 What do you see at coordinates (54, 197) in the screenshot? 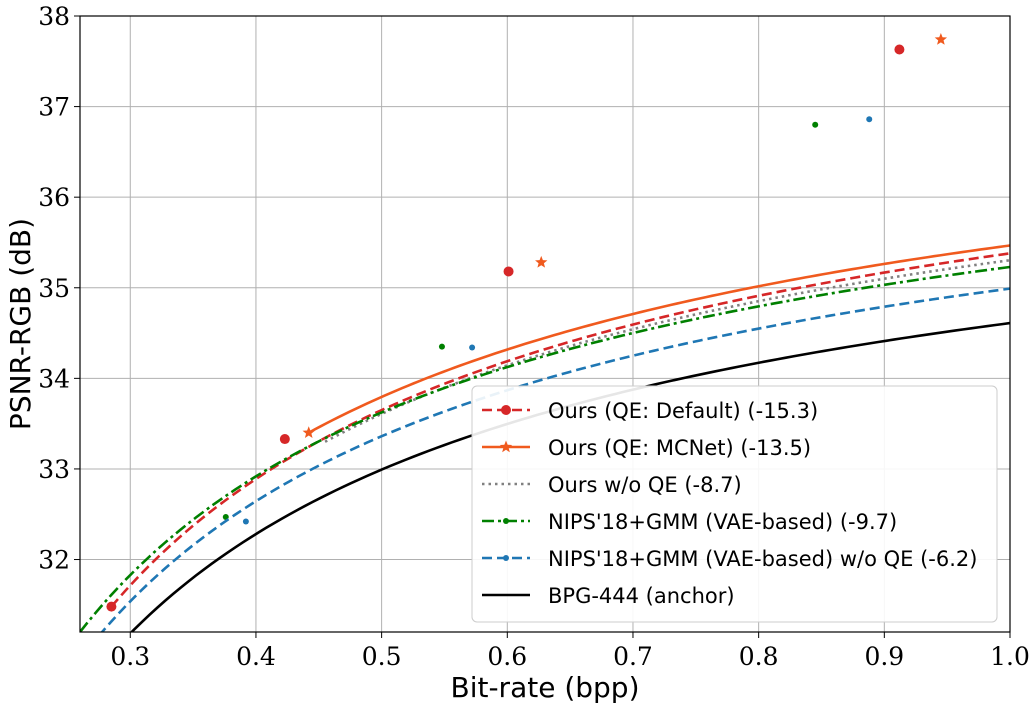
I see `y-tick-label: 36` at bounding box center [54, 197].